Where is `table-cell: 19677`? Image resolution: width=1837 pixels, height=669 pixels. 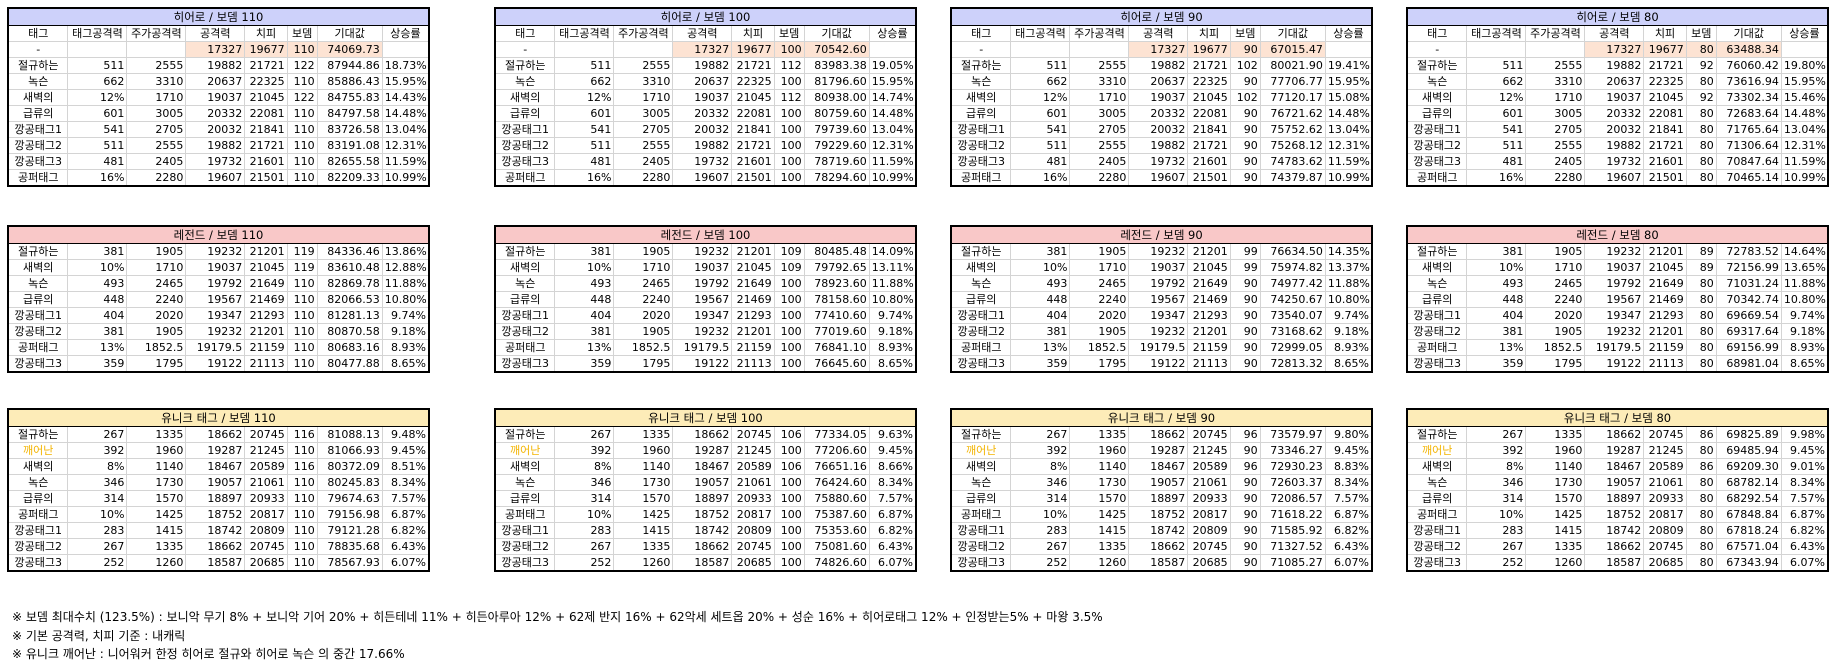
table-cell: 19677 is located at coordinates (1209, 49).